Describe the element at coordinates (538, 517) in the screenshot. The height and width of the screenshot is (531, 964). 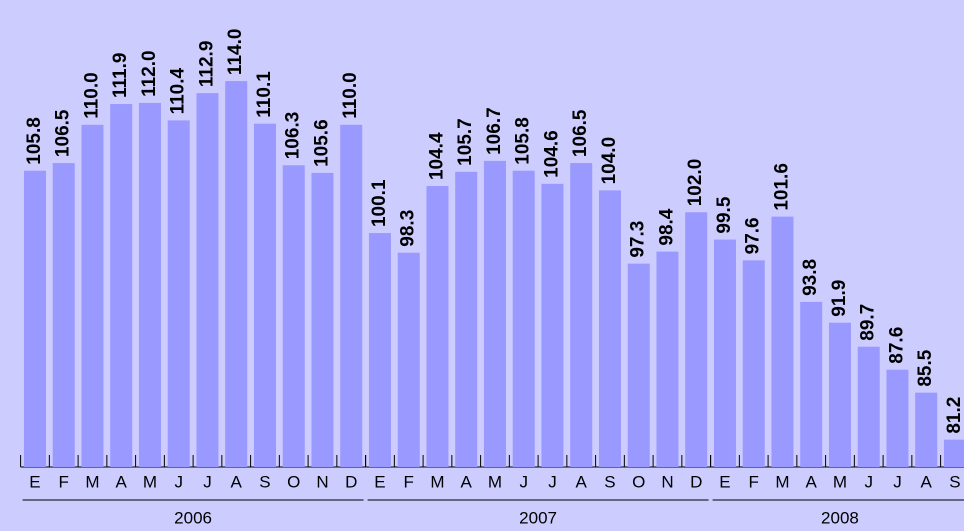
I see `group-label: 2007` at that location.